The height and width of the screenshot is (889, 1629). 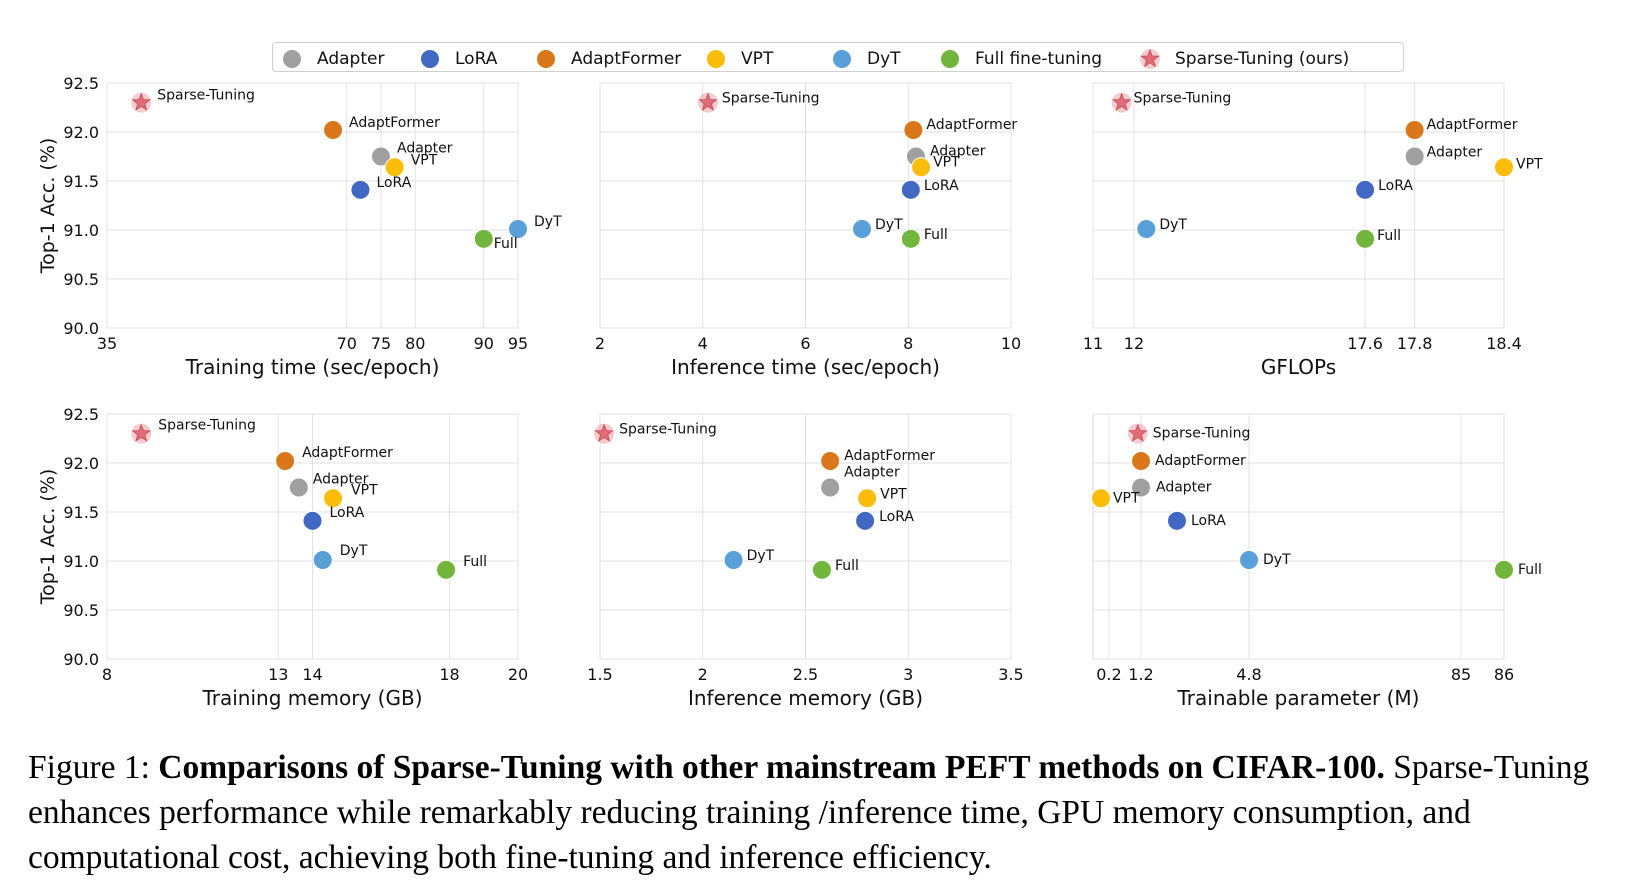 What do you see at coordinates (484, 343) in the screenshot?
I see `x-tick-label: 90` at bounding box center [484, 343].